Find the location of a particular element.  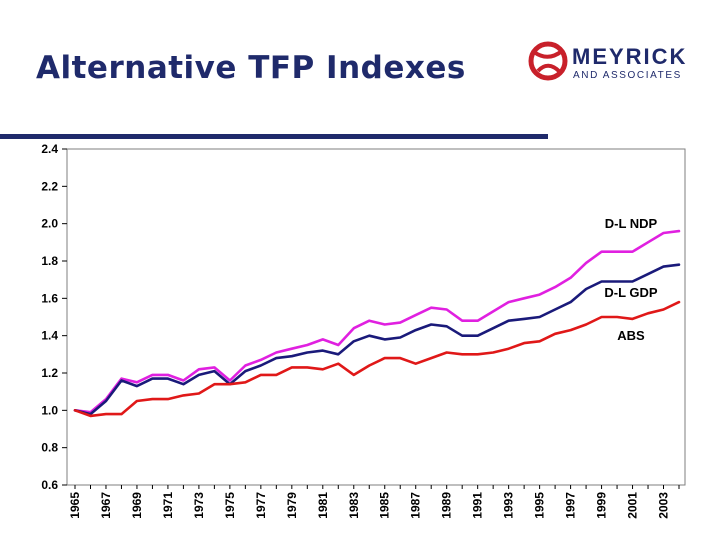

y-tick-label: 1.6 is located at coordinates (49, 298).